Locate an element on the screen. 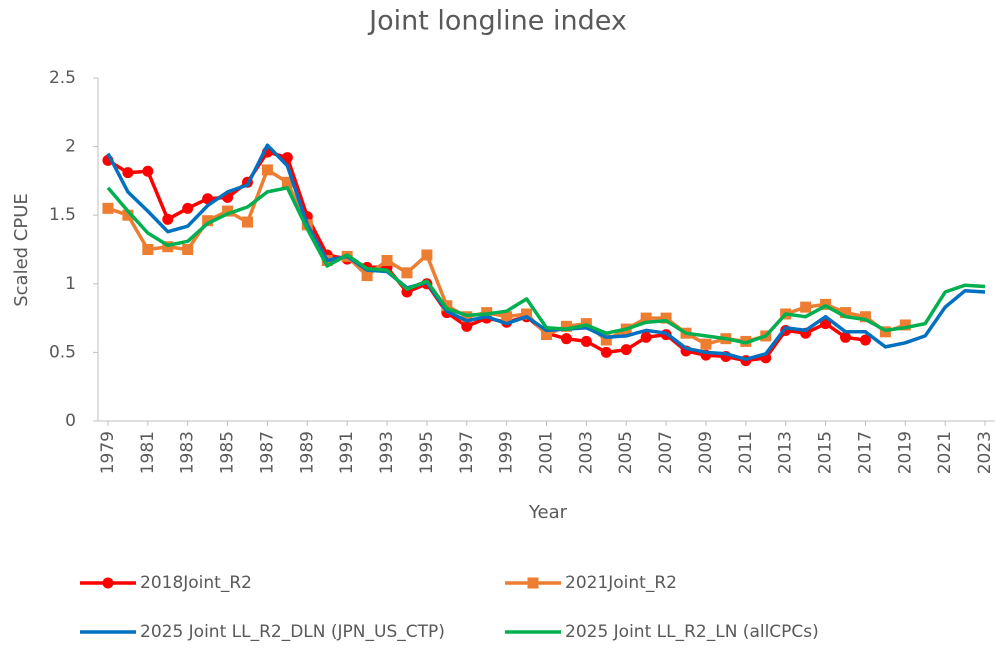  x-tick-label: 1991 is located at coordinates (347, 452).